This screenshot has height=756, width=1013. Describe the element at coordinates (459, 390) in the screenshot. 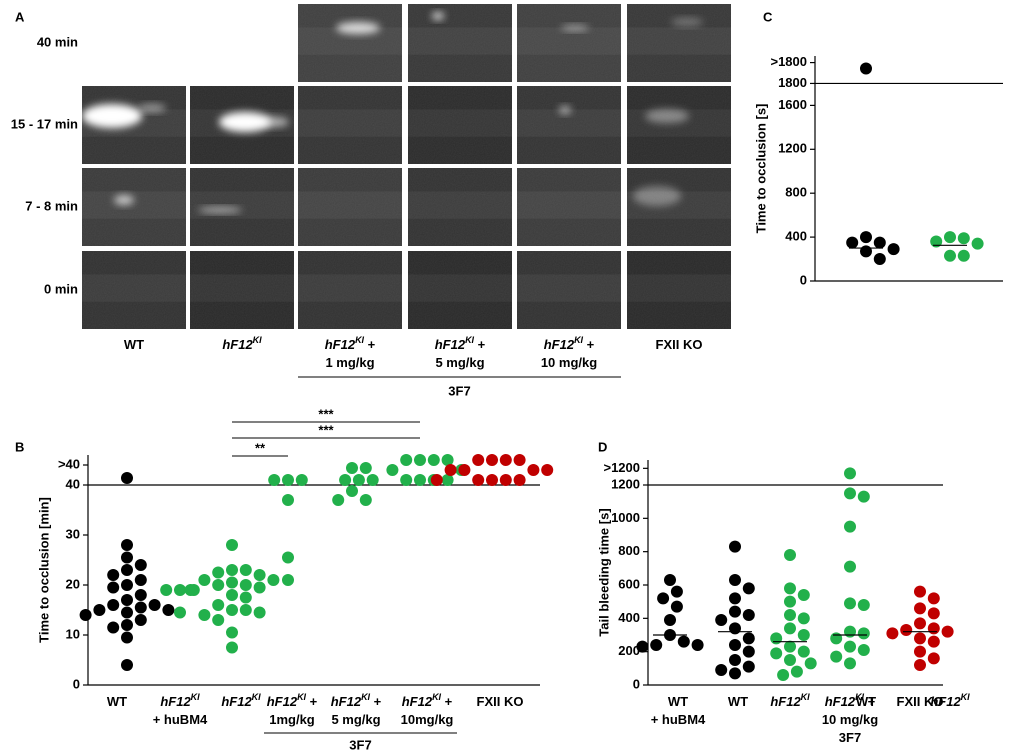

I see `bracket-label: 3F7` at that location.